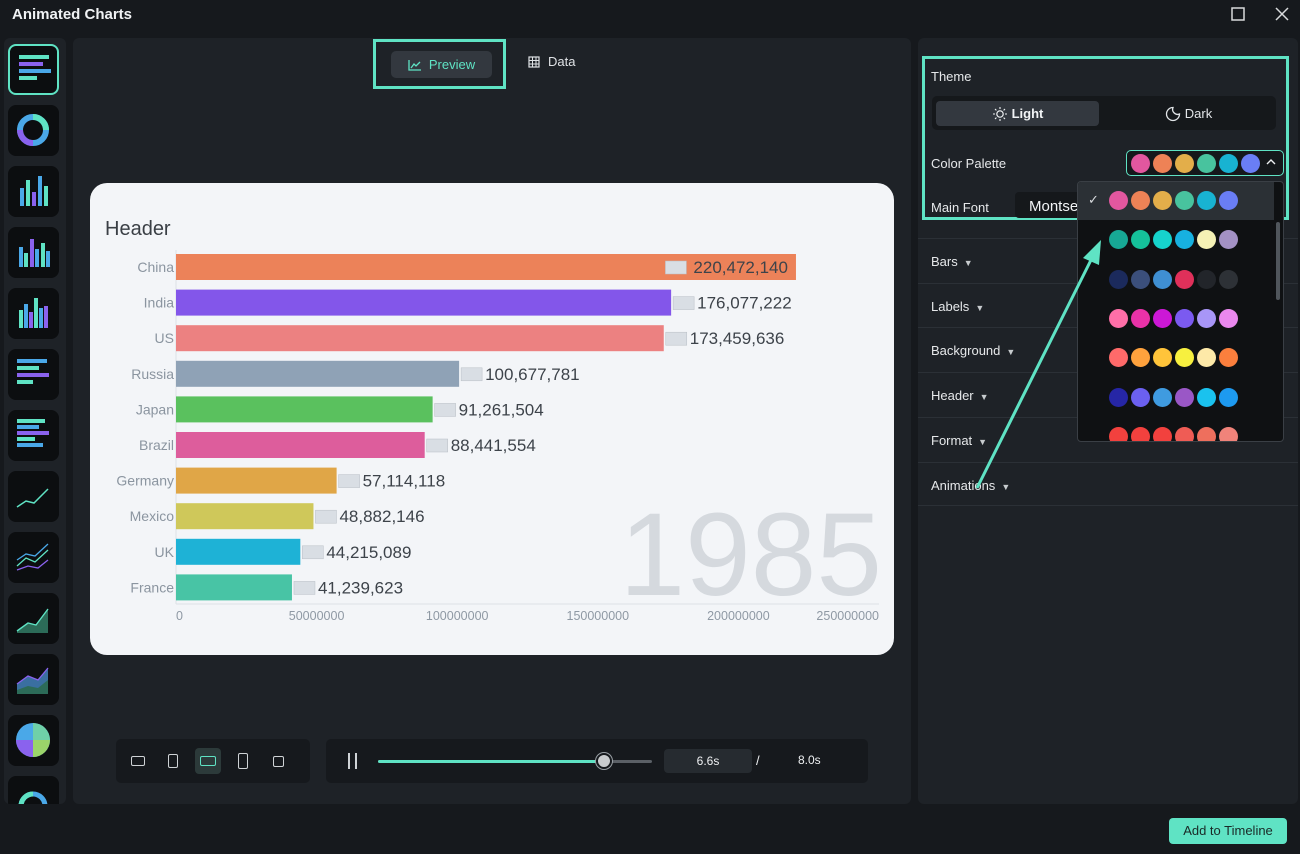  I want to click on sidebar-item-grouped-column, so click(33, 252).